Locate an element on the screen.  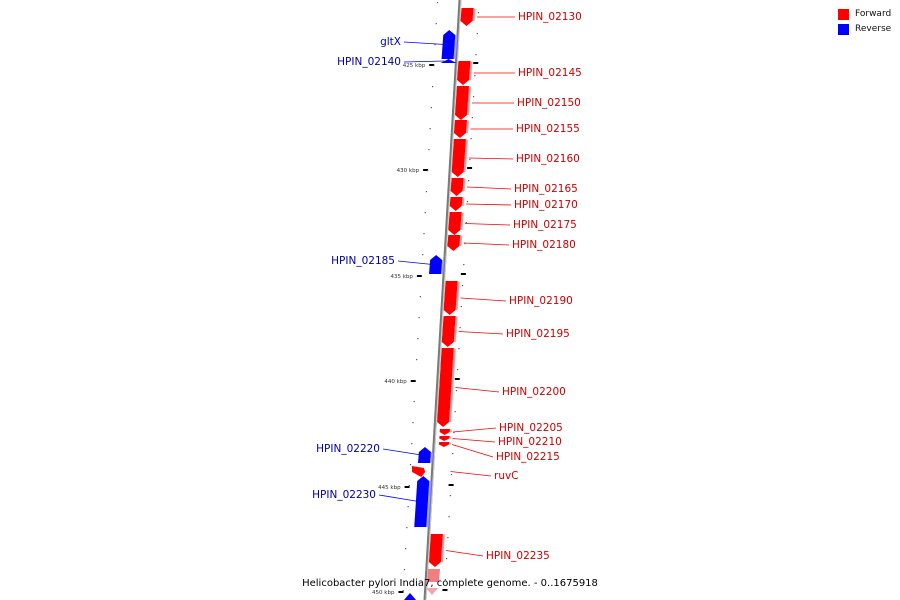
forward-swatch is located at coordinates (843, 14).